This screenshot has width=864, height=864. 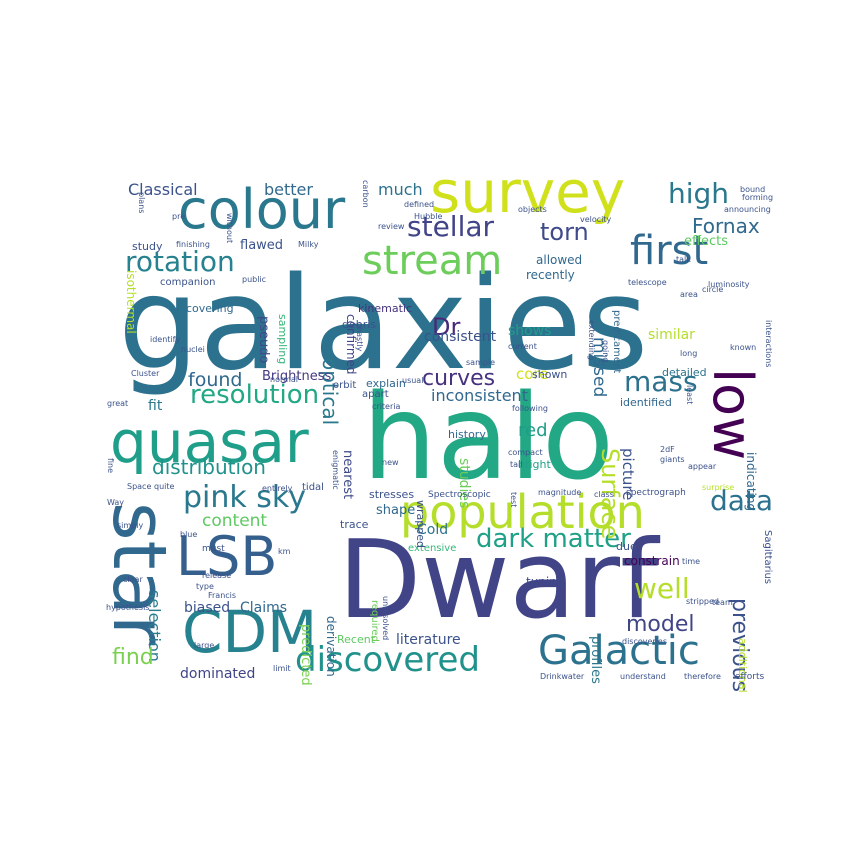 I want to click on word-current: current, so click(x=522, y=346).